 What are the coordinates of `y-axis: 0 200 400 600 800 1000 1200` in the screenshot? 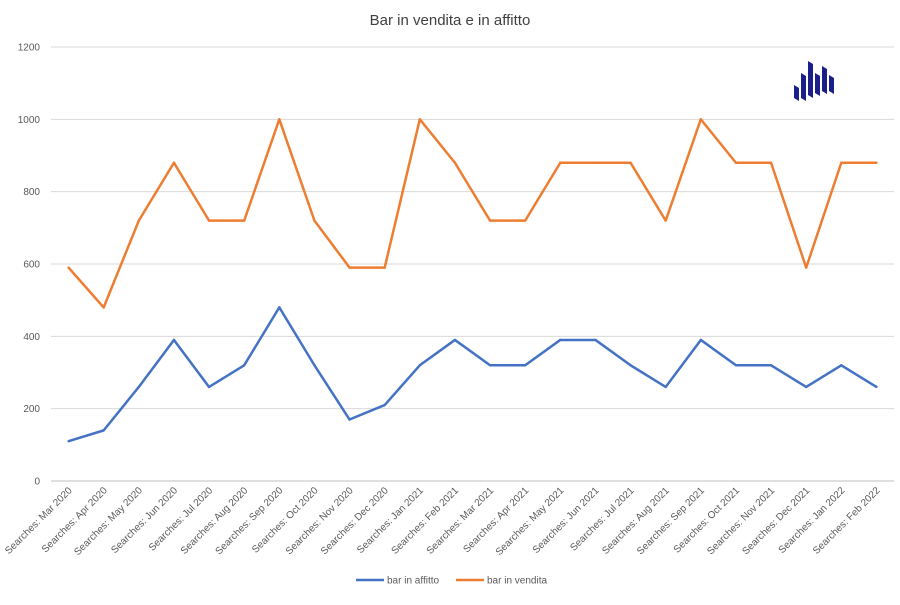 It's located at (29, 265).